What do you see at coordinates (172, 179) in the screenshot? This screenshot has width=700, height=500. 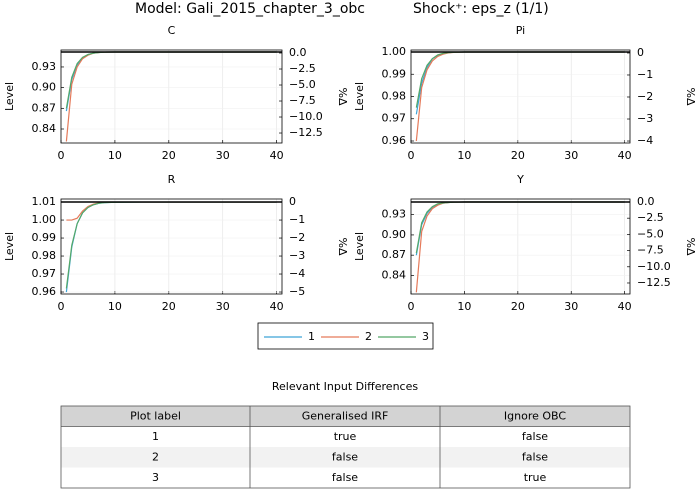 I see `panel-title: R` at bounding box center [172, 179].